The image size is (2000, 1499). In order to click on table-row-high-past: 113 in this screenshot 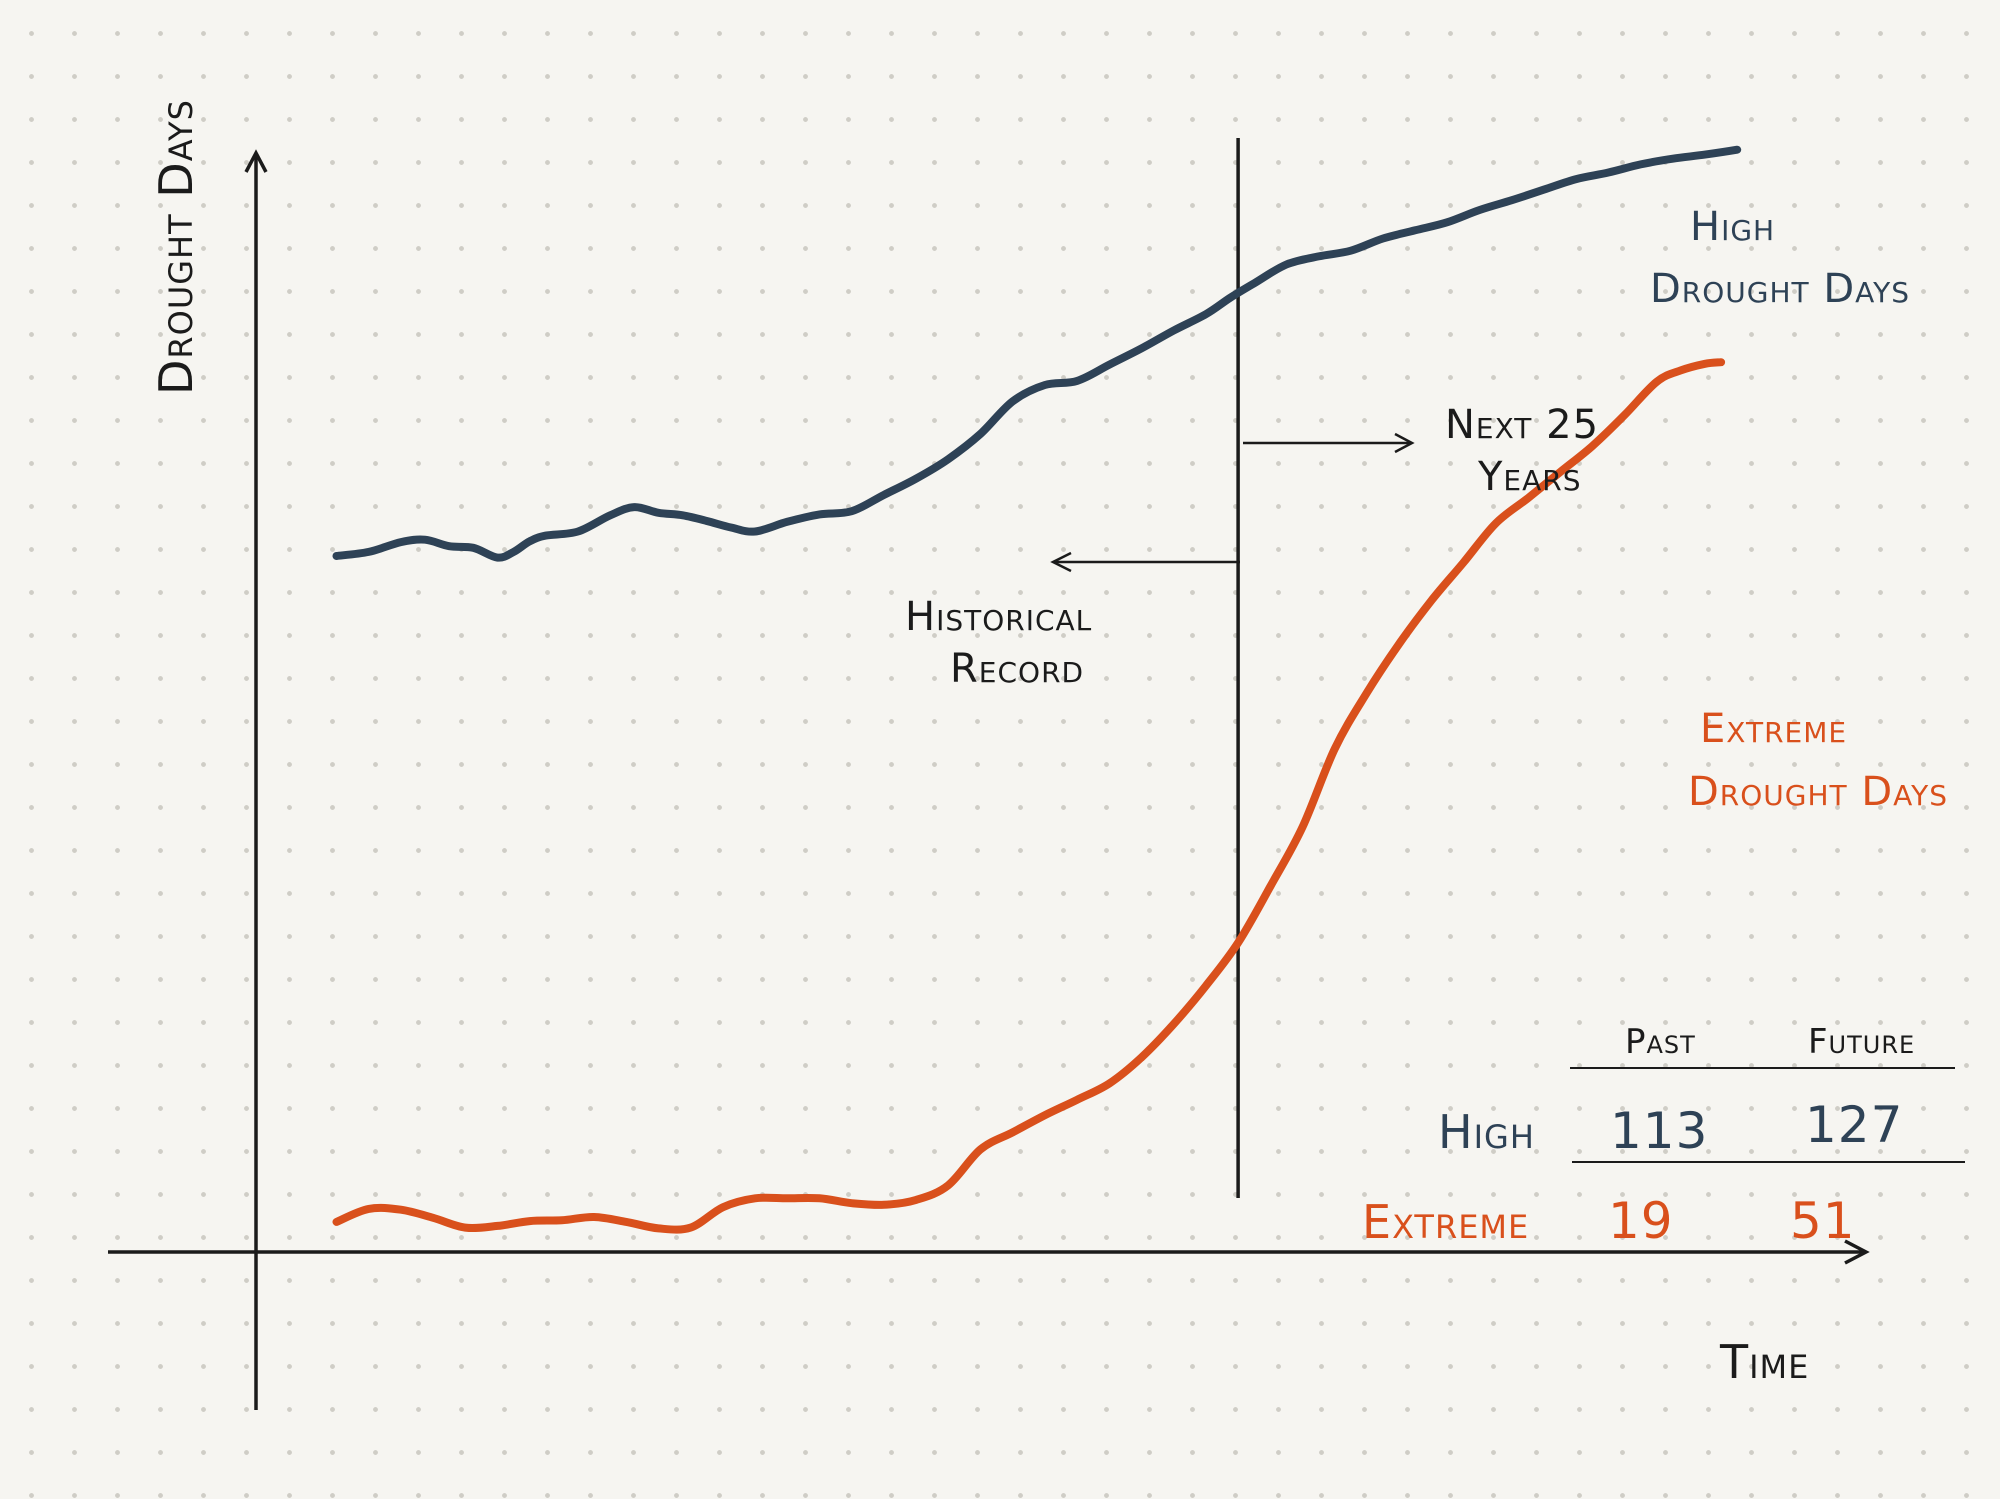, I will do `click(1659, 1131)`.